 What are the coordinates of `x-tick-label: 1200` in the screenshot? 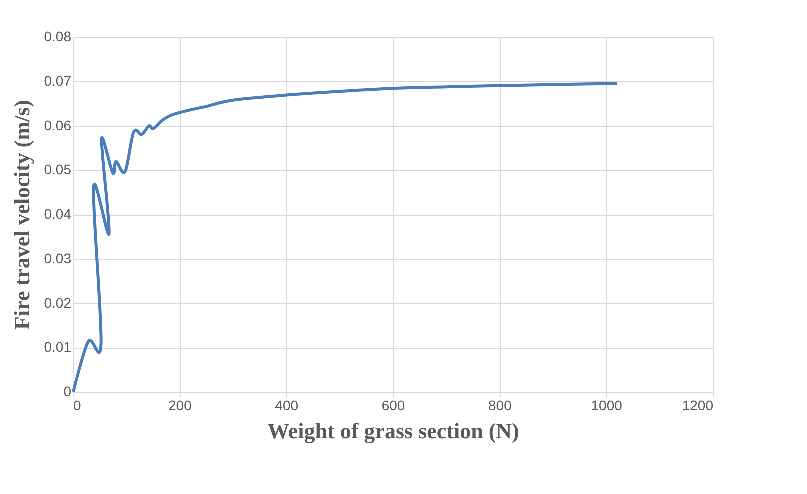 It's located at (698, 406).